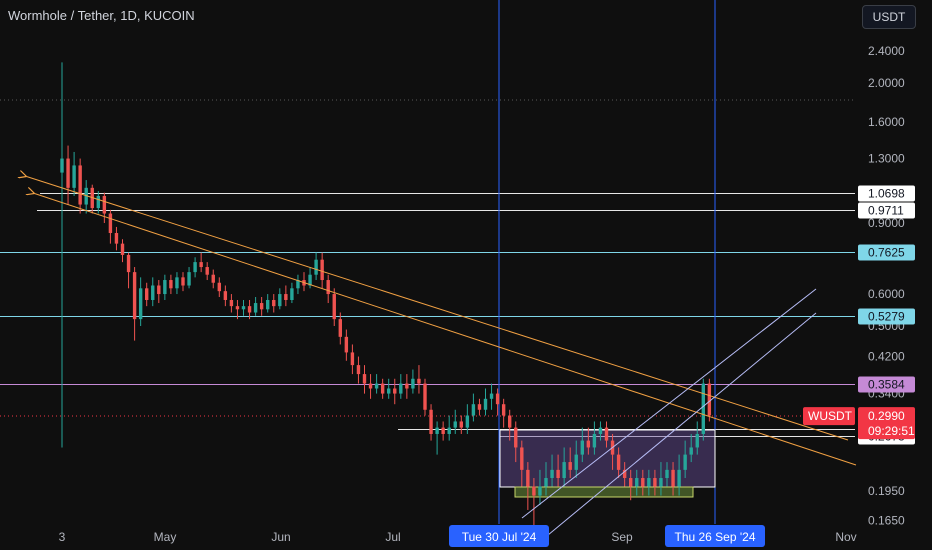 The height and width of the screenshot is (550, 932). I want to click on support-zone-box, so click(604, 492).